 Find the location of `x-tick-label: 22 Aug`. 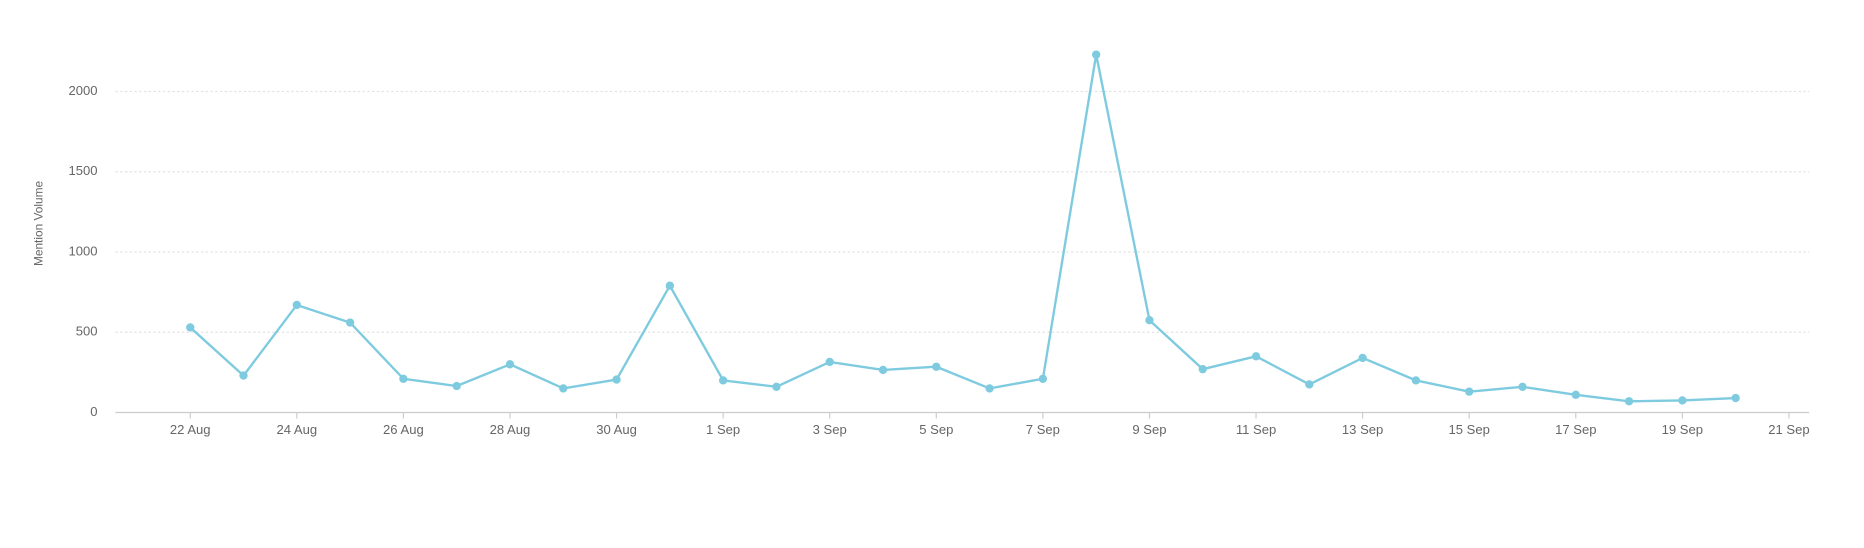

x-tick-label: 22 Aug is located at coordinates (190, 429).